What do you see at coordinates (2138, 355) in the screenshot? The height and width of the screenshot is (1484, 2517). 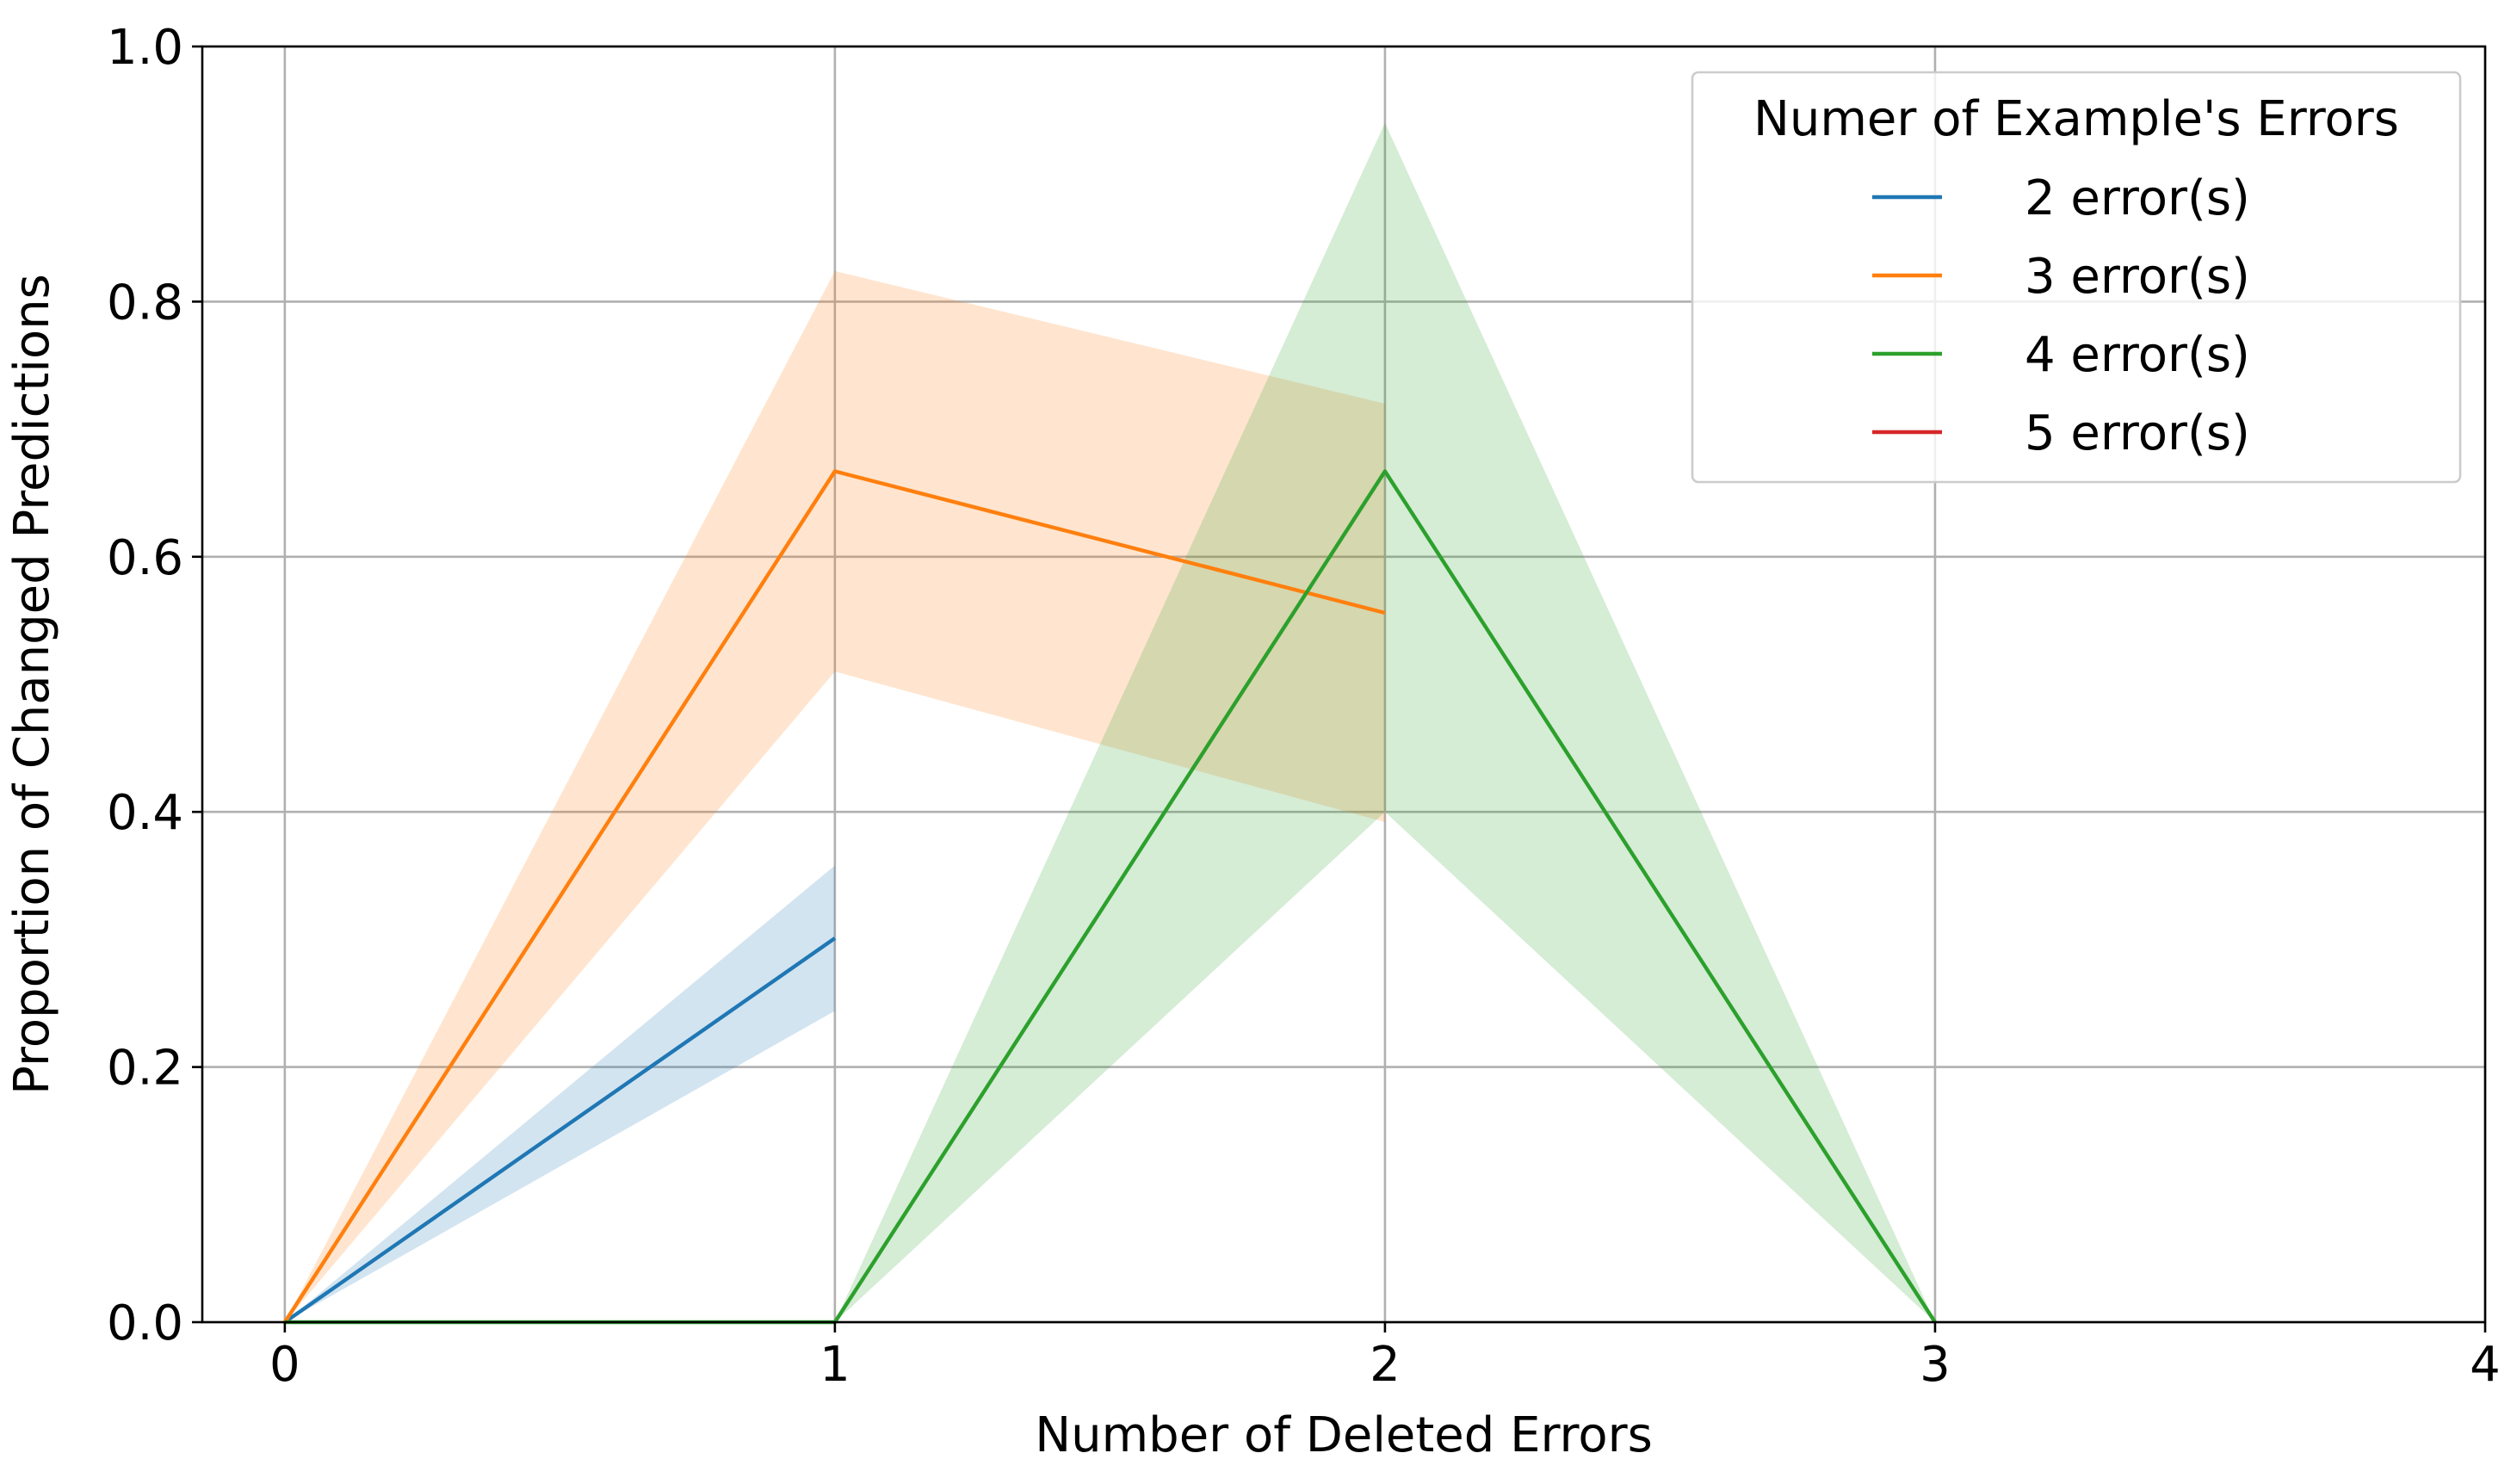 I see `legend-entry-label: 4 error(s)` at bounding box center [2138, 355].